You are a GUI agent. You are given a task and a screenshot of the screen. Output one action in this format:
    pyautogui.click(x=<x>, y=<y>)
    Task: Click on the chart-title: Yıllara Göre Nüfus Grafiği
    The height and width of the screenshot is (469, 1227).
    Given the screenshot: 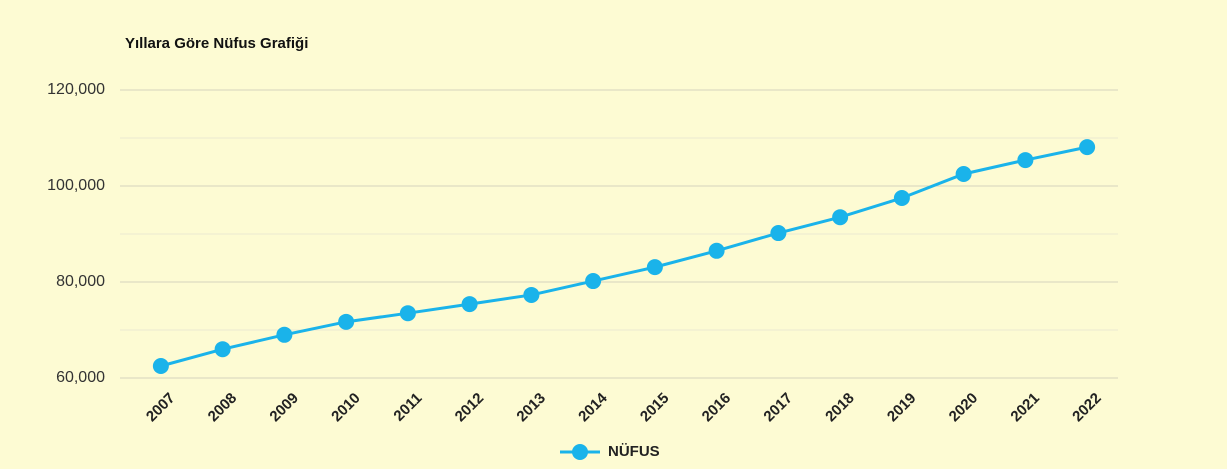 What is the action you would take?
    pyautogui.click(x=216, y=43)
    